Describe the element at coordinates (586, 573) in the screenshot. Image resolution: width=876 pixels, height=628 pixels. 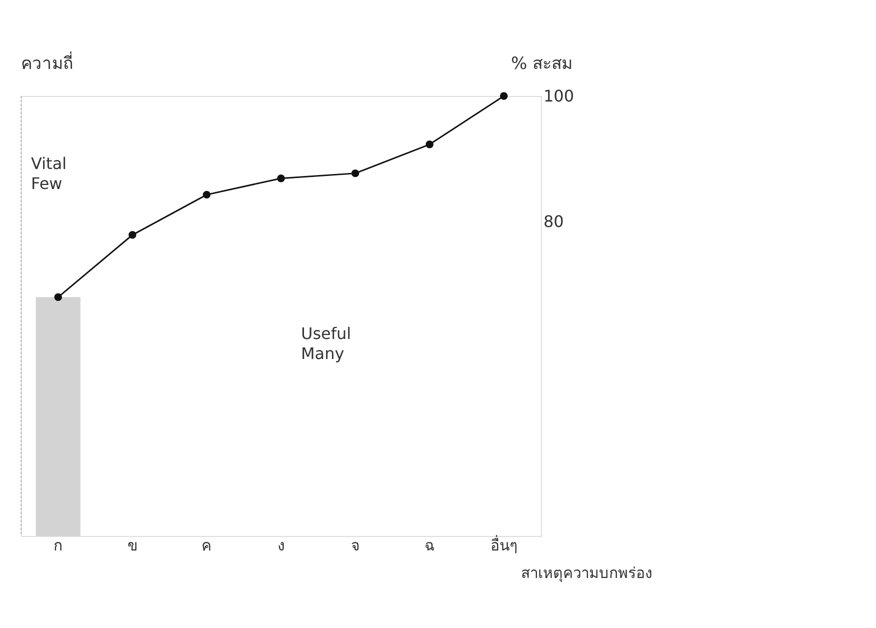
I see `x-axis-title: สาเหตุความบกพร่อง` at that location.